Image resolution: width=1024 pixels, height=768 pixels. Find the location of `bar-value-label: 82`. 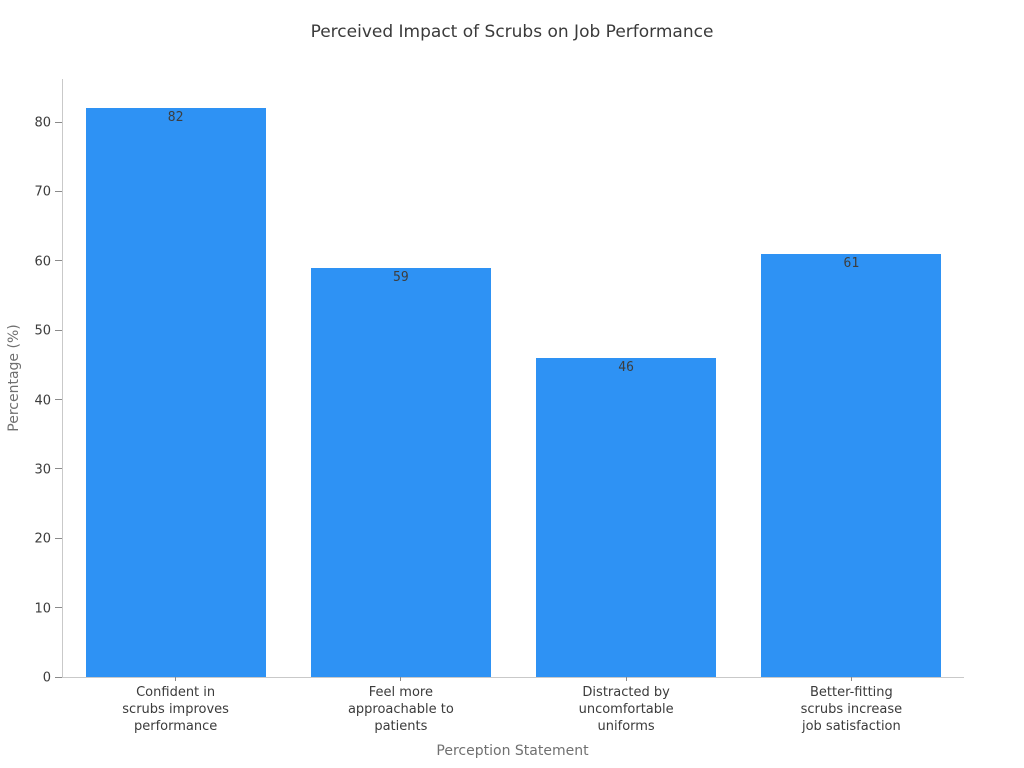

bar-value-label: 82 is located at coordinates (175, 118).